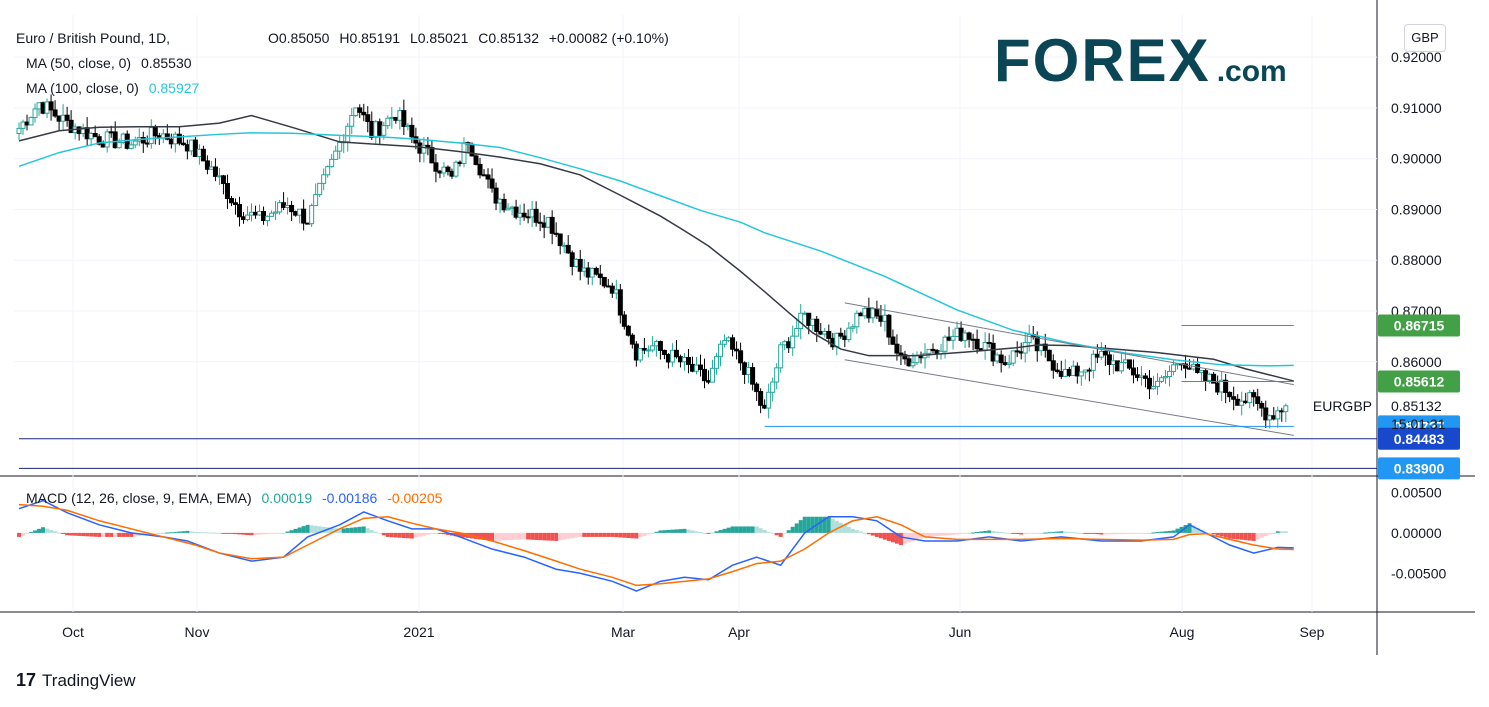  Describe the element at coordinates (370, 38) in the screenshot. I see `ohlc-high: H0.85191` at that location.